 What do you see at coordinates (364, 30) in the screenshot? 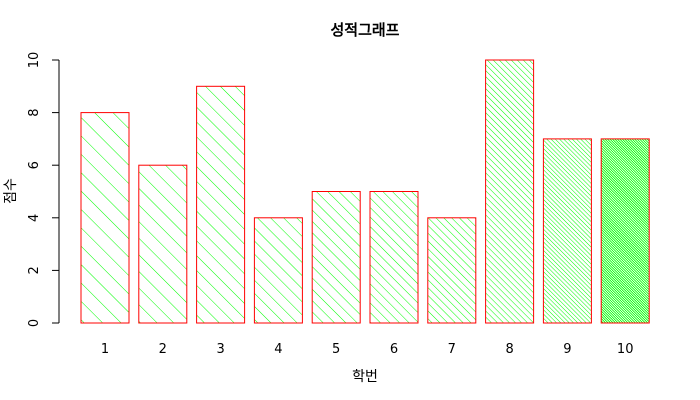
I see `chart-title: 성적그래프` at bounding box center [364, 30].